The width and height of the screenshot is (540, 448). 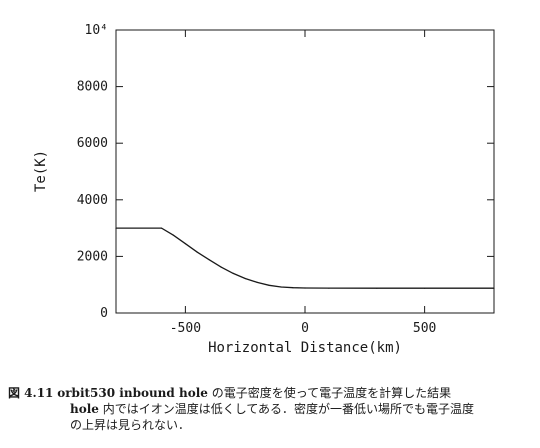 I want to click on y-tick-label: 4000, so click(x=92, y=200).